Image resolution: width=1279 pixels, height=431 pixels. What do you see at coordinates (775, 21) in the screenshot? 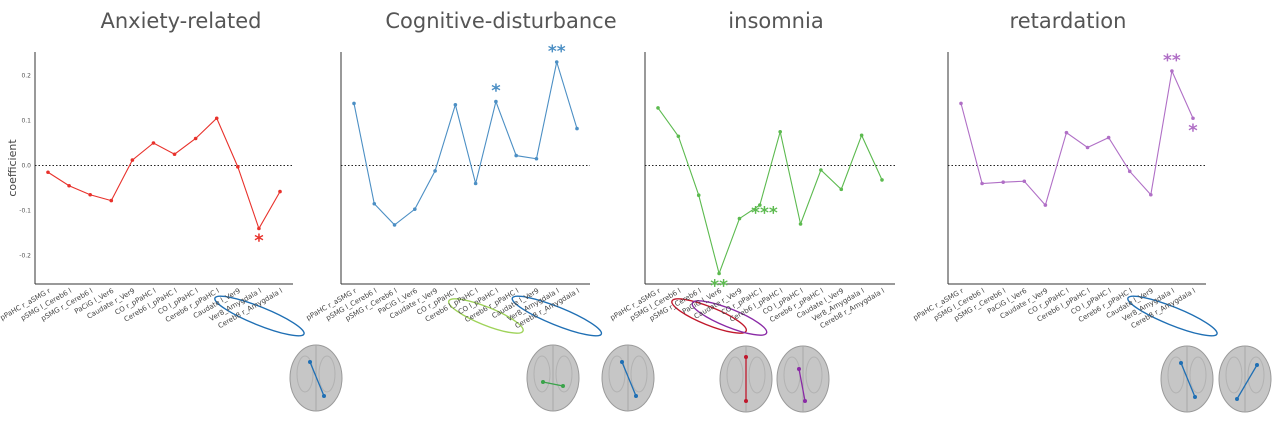
I see `chart-title: insomnia` at bounding box center [775, 21].